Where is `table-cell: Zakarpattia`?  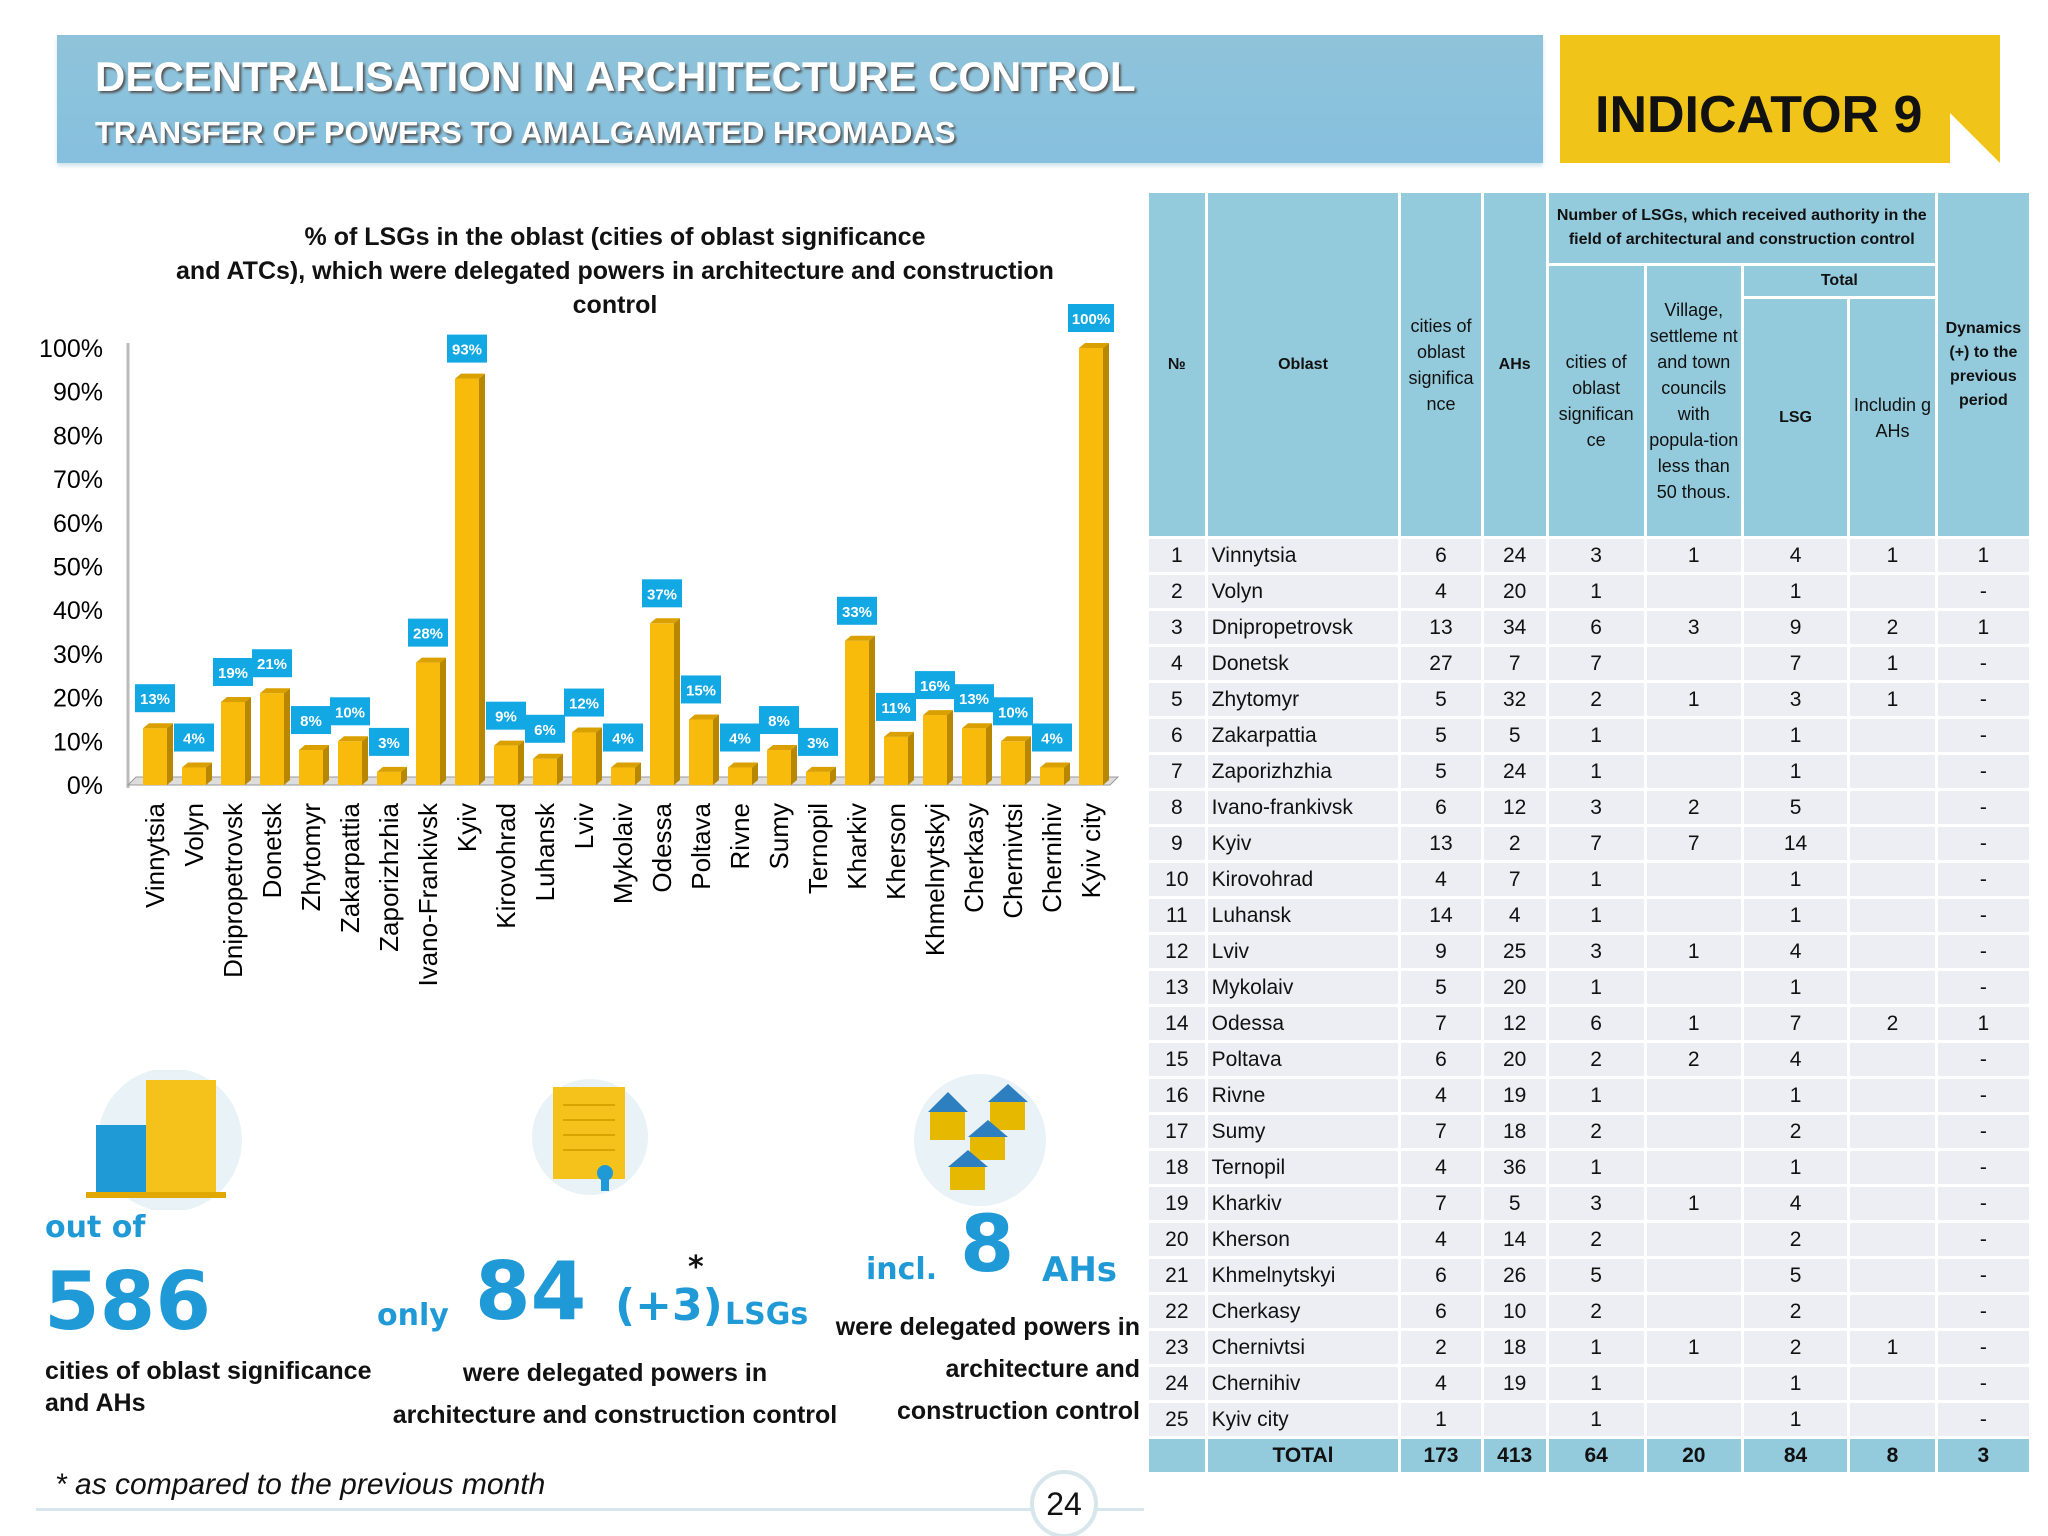
table-cell: Zakarpattia is located at coordinates (1303, 735).